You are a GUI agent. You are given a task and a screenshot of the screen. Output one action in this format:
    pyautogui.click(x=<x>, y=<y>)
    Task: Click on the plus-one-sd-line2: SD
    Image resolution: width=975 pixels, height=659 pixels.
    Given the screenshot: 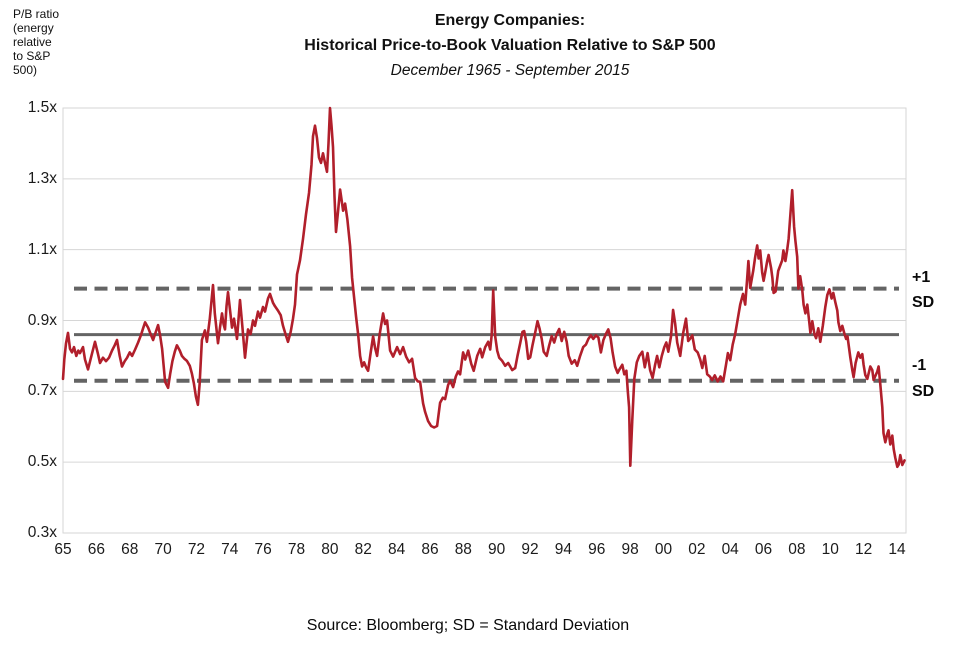 What is the action you would take?
    pyautogui.click(x=923, y=302)
    